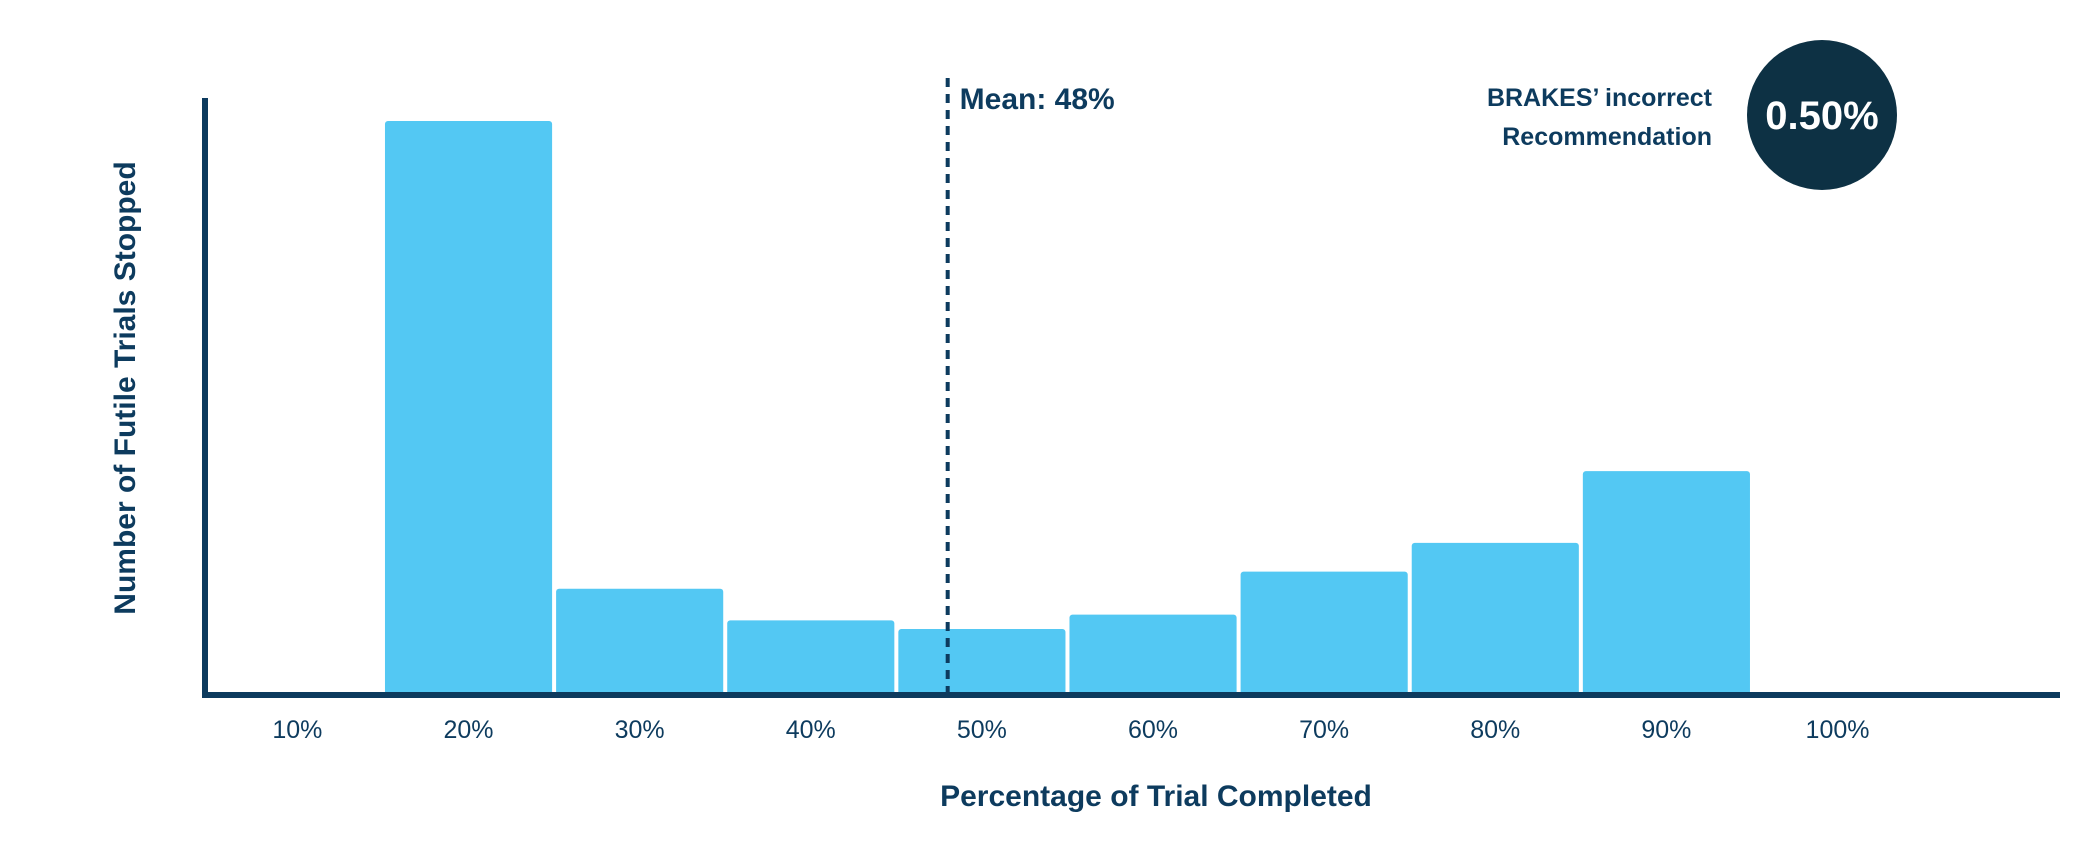  What do you see at coordinates (1153, 730) in the screenshot?
I see `x-tick-label: 60%` at bounding box center [1153, 730].